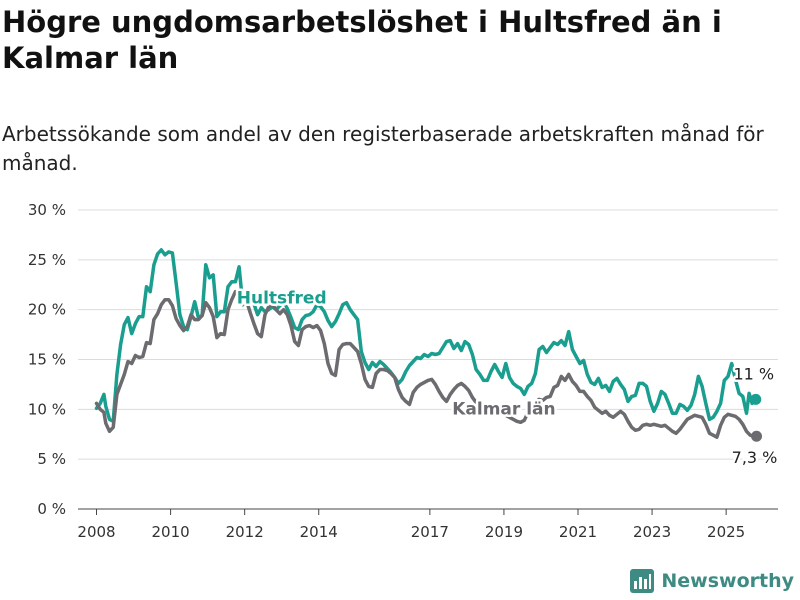  I want to click on series-label-hultsfred-halo: Hultsfred, so click(282, 299).